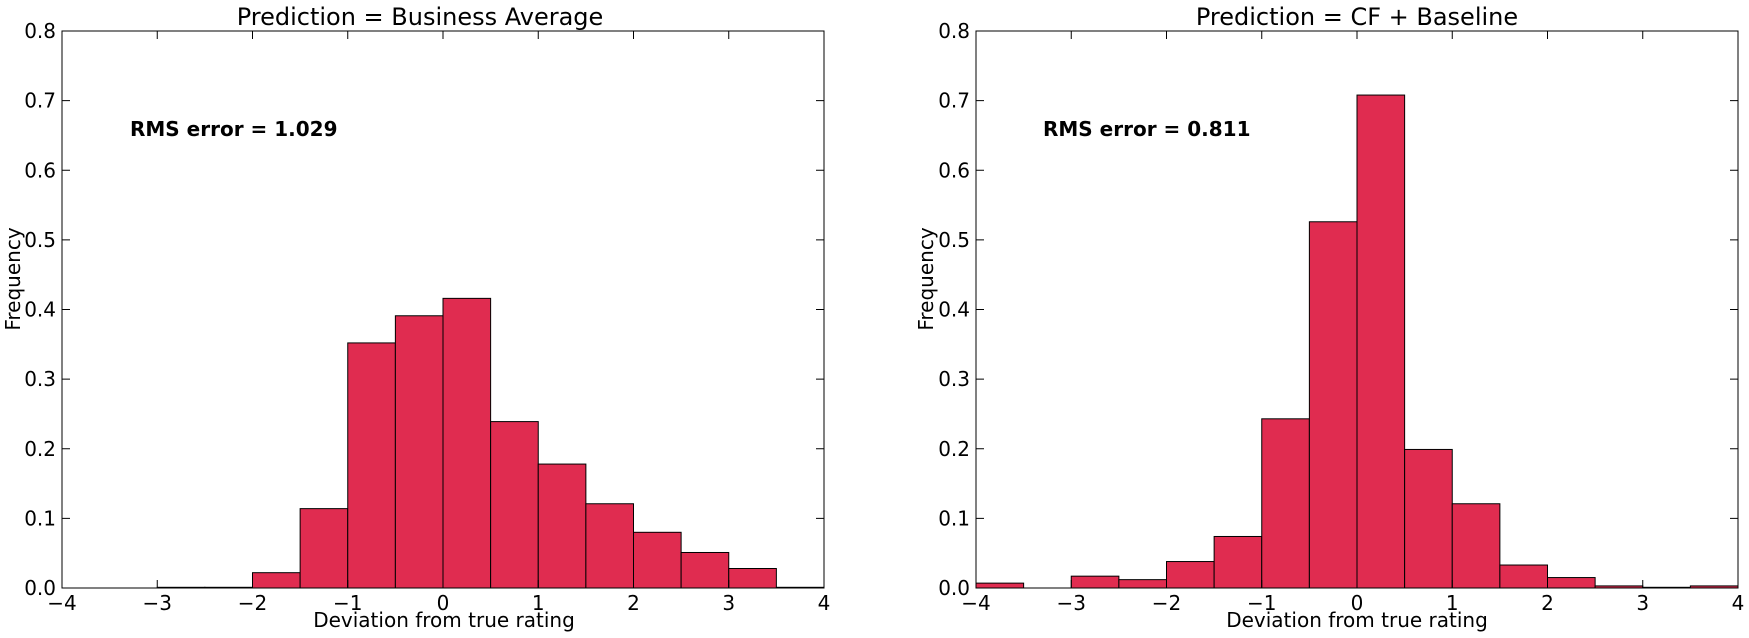 This screenshot has width=1749, height=638. What do you see at coordinates (420, 17) in the screenshot?
I see `chart-title: Prediction = Business Average` at bounding box center [420, 17].